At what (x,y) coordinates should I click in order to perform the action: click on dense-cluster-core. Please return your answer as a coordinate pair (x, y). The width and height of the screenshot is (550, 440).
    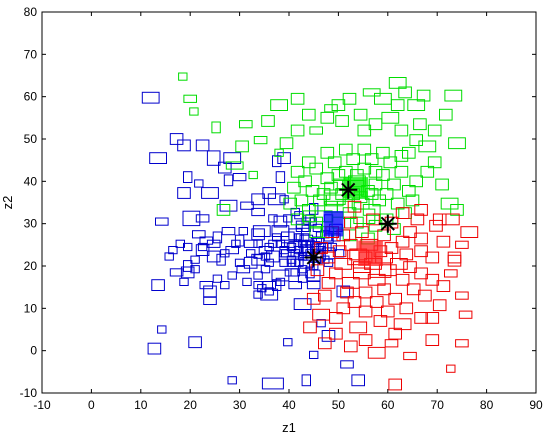
    Looking at the image, I should click on (355, 188).